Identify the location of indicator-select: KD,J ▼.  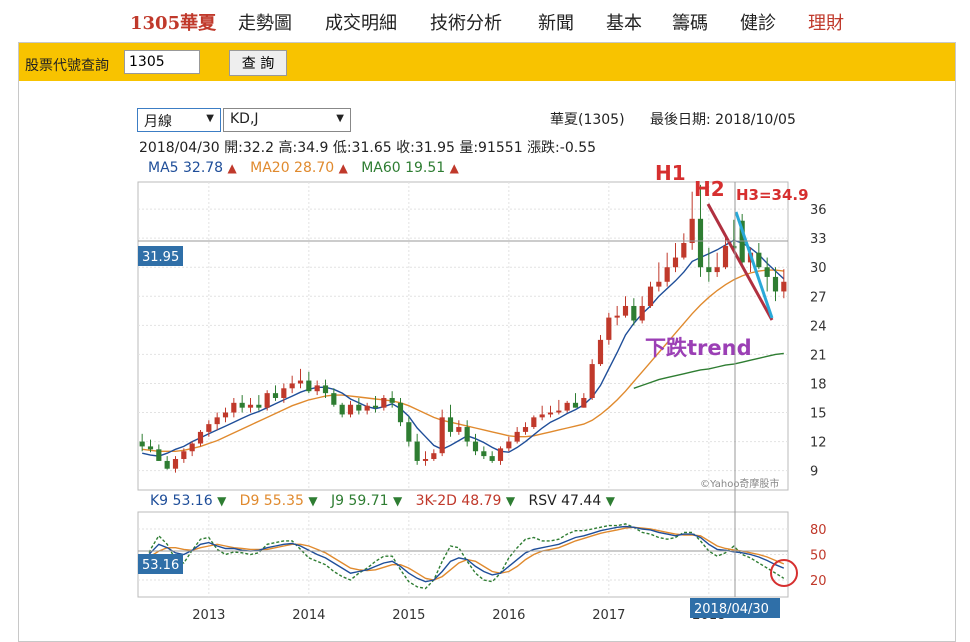
(287, 120).